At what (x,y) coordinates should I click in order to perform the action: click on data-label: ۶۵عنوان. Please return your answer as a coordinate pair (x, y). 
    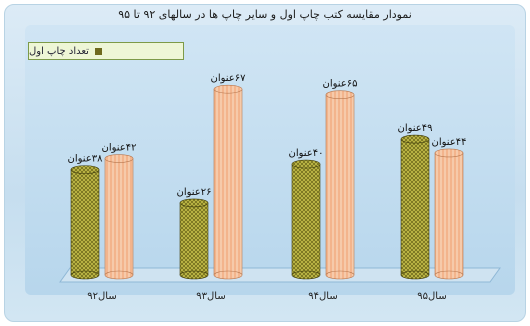
    Looking at the image, I should click on (339, 84).